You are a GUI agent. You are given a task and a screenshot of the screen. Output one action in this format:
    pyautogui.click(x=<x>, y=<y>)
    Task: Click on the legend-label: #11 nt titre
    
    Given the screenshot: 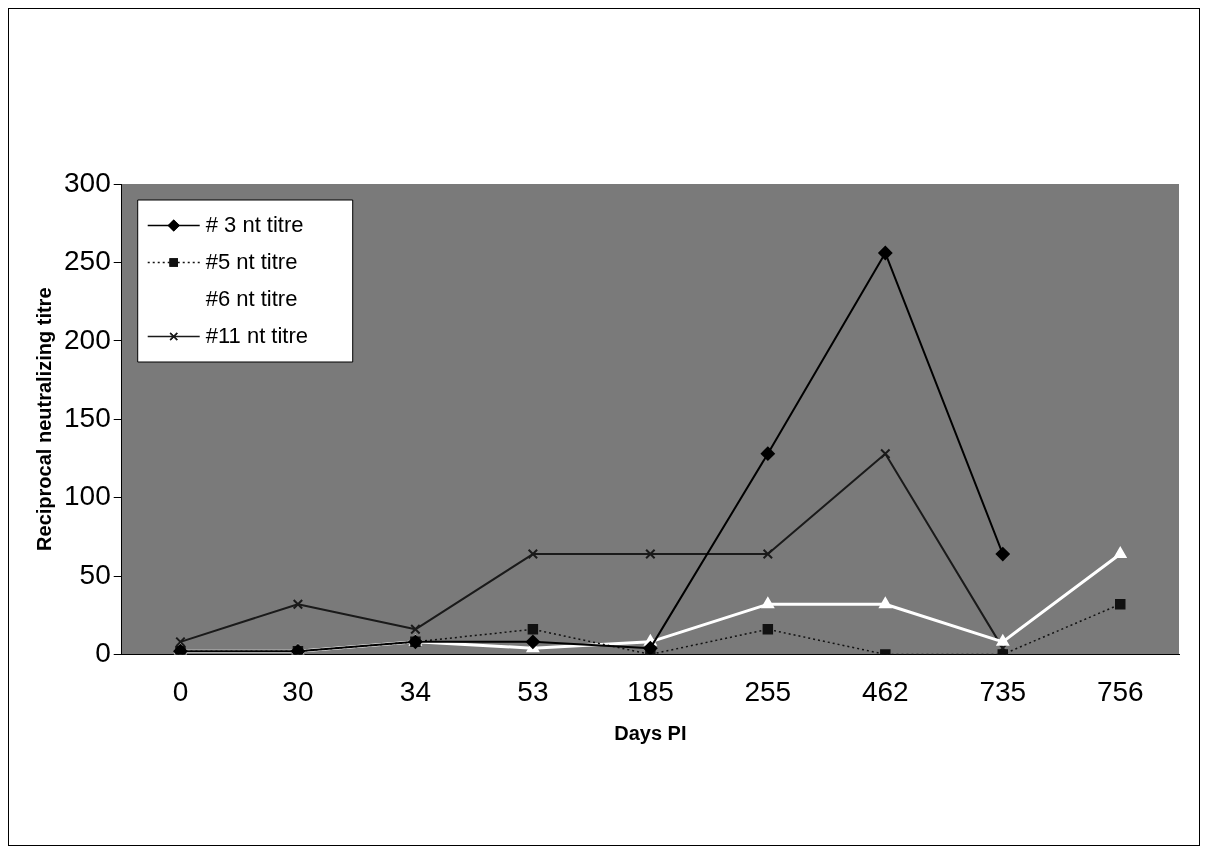 What is the action you would take?
    pyautogui.click(x=257, y=335)
    